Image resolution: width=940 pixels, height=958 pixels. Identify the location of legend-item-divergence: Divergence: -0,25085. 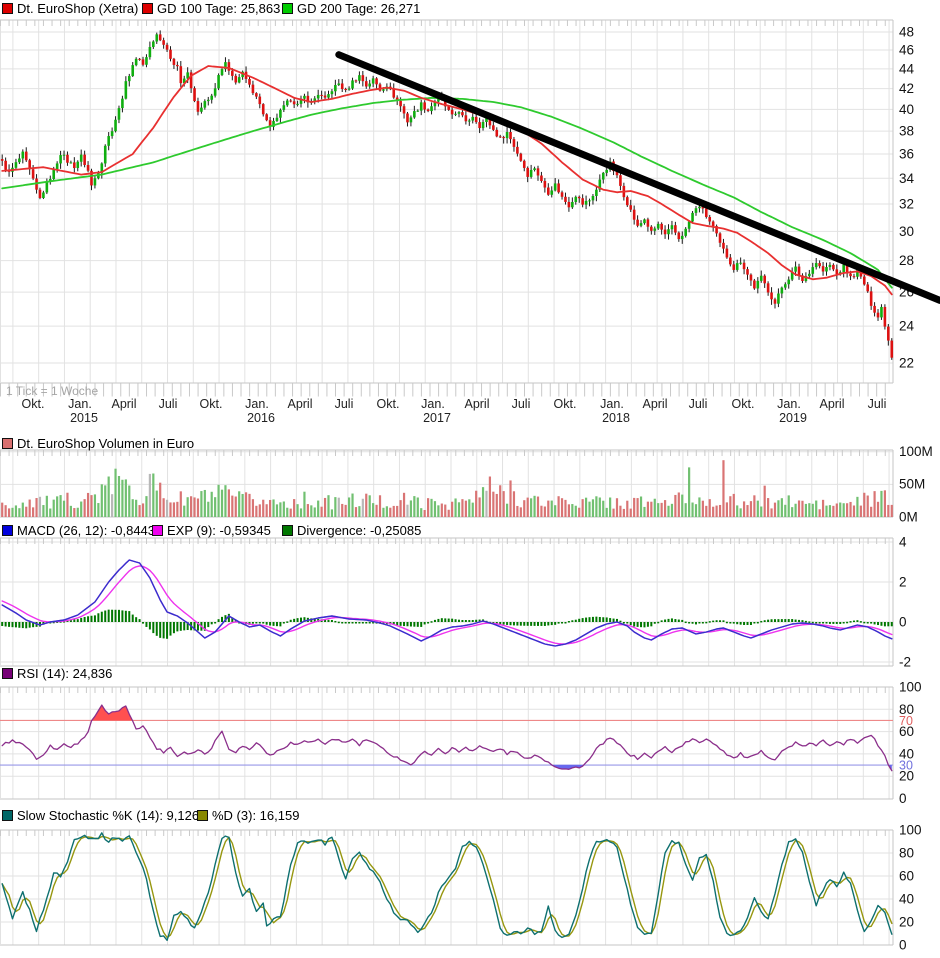
(352, 530).